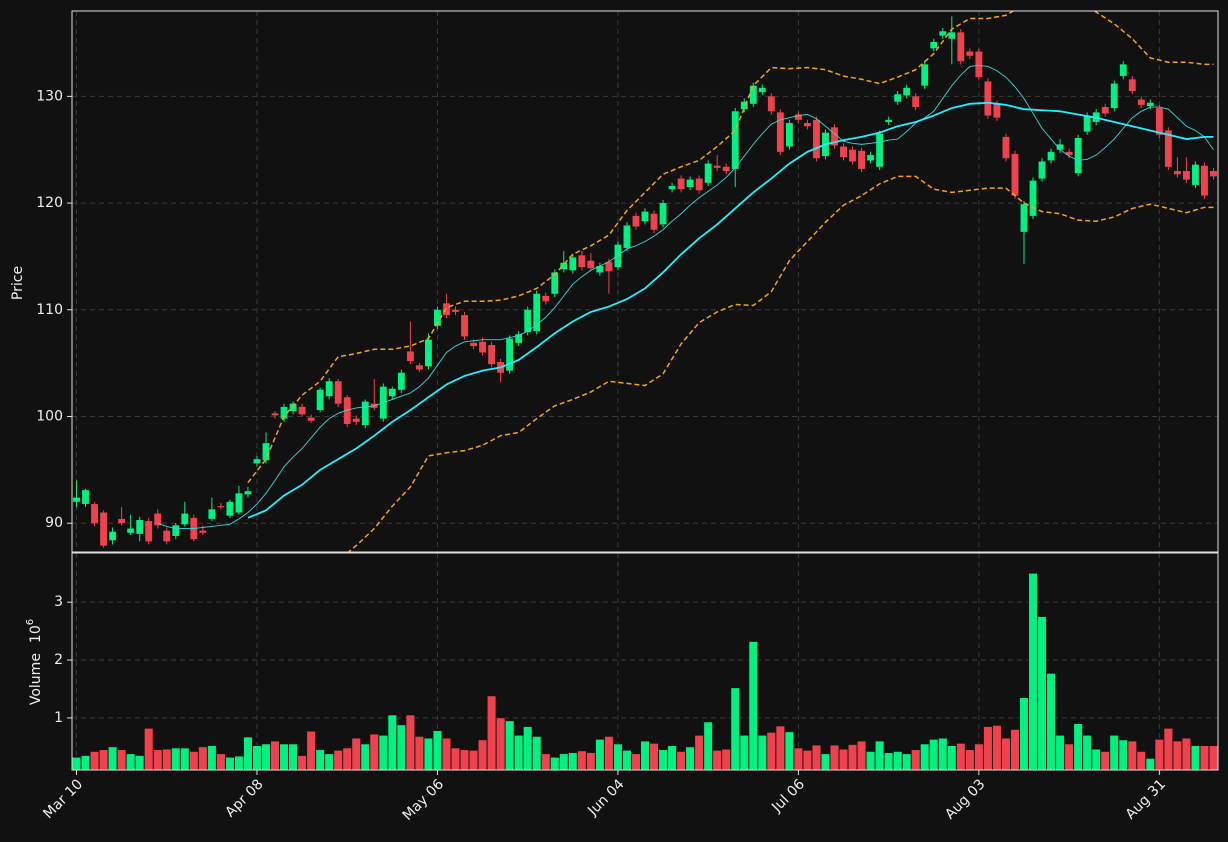 This screenshot has width=1228, height=842. What do you see at coordinates (58, 602) in the screenshot?
I see `y-tick-label: 3` at bounding box center [58, 602].